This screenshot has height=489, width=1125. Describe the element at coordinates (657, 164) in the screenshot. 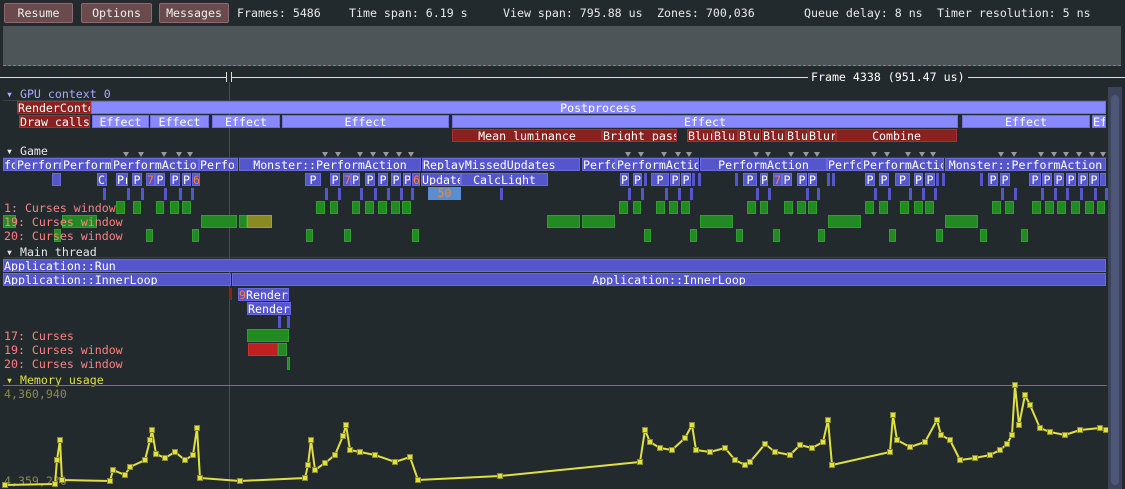

I see `game-zone: PerformActio` at that location.